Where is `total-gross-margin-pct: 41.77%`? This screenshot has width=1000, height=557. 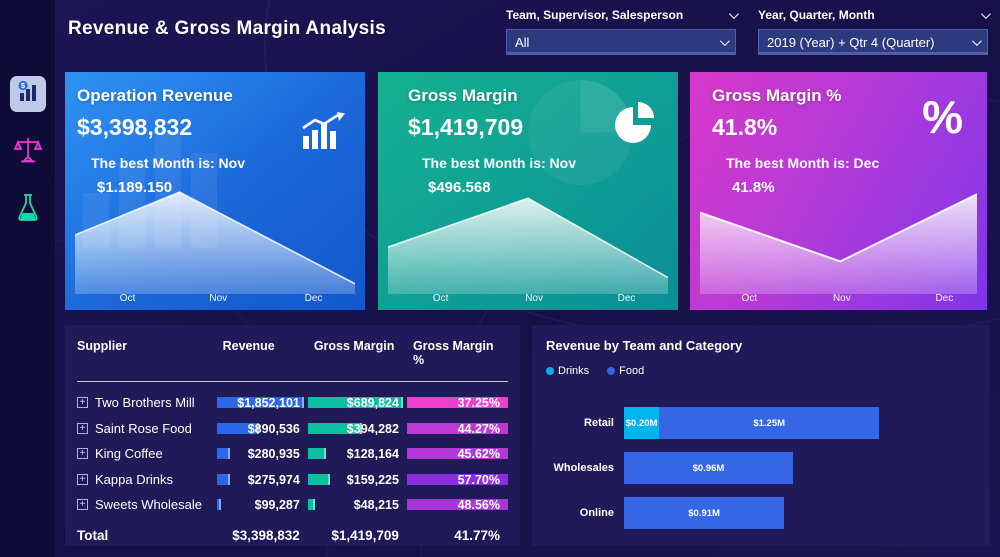
total-gross-margin-pct: 41.77% is located at coordinates (477, 535).